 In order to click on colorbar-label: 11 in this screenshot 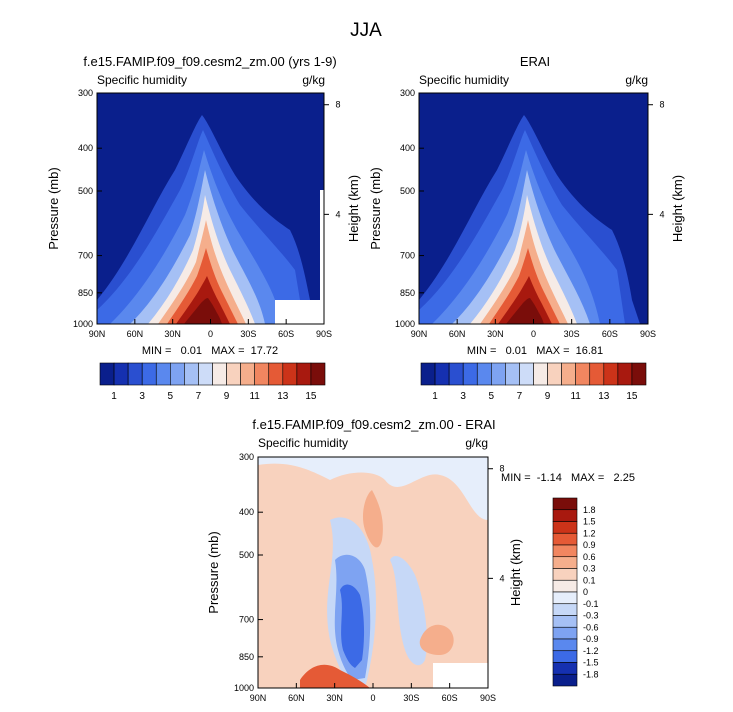, I will do `click(575, 396)`.